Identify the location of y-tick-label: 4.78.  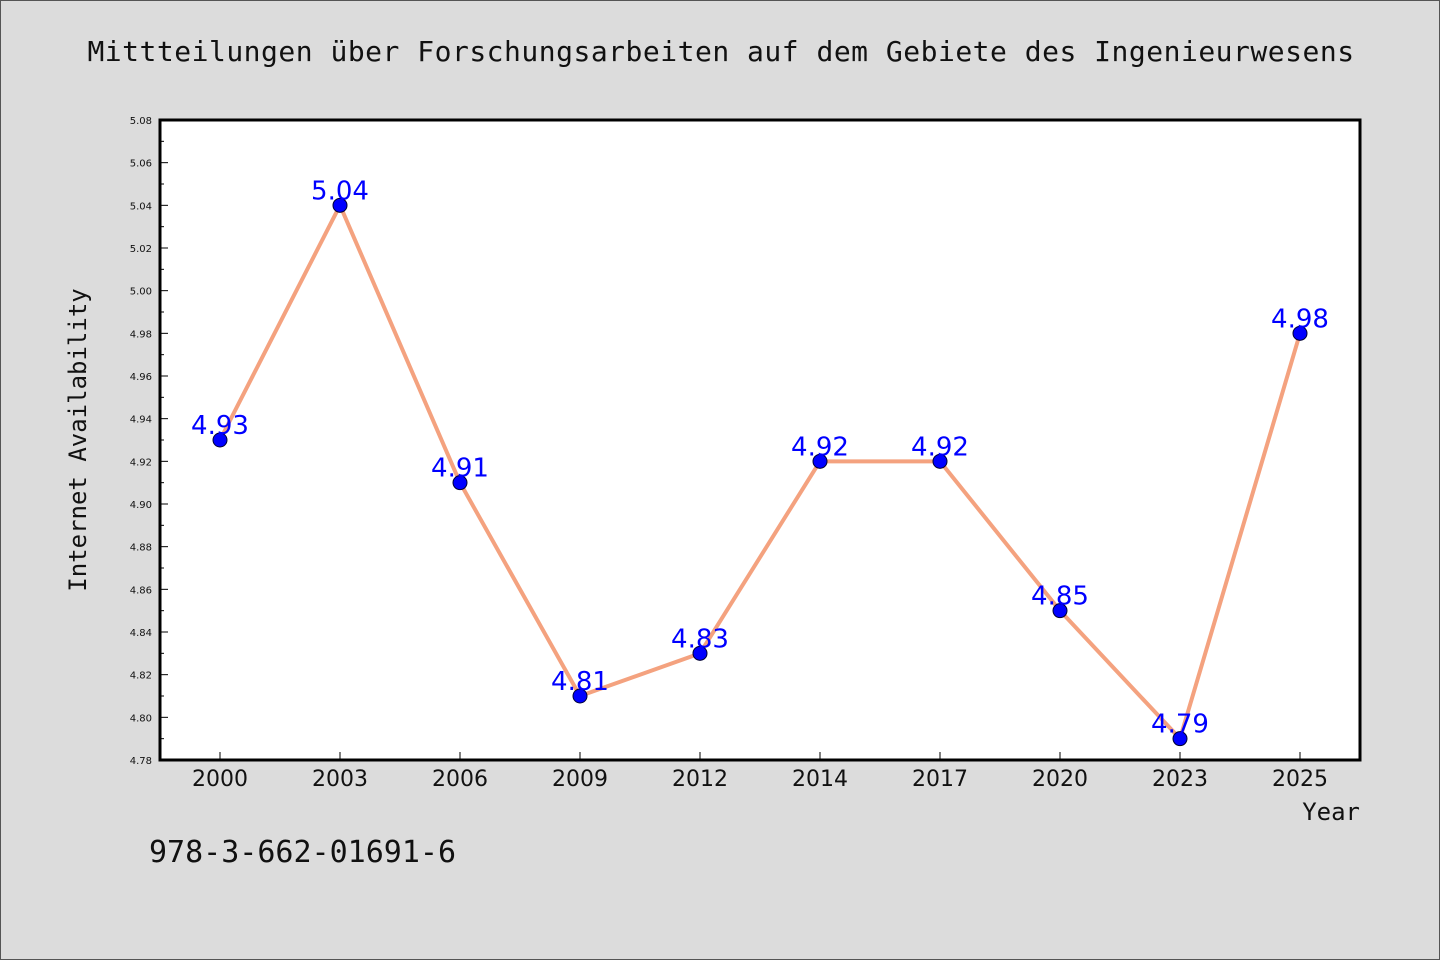
(141, 761).